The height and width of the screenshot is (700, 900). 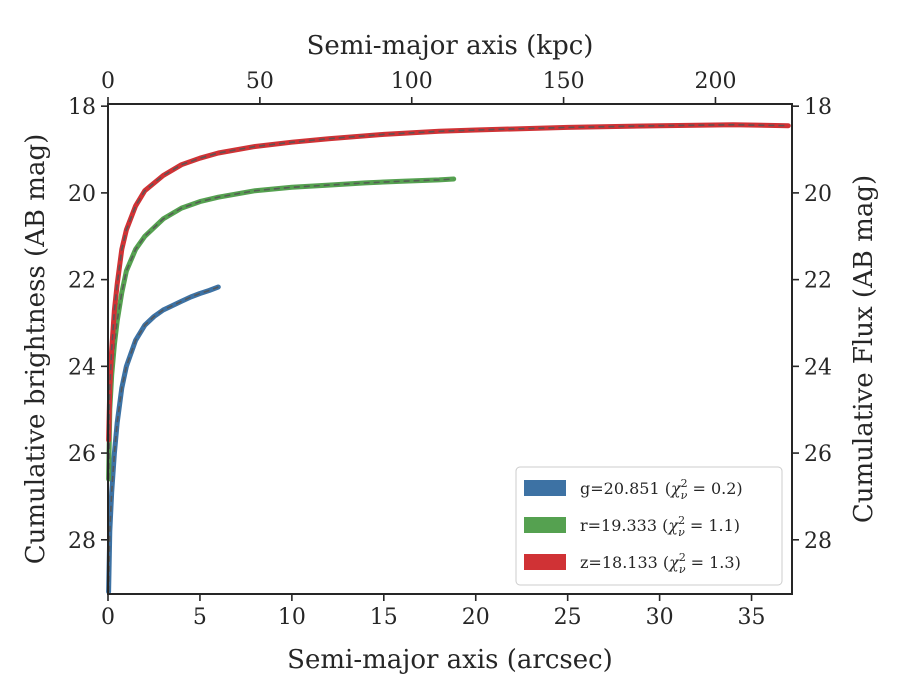 I want to click on legend-entry-z: z=18.133 (χ2 ν = 1.3), so click(x=660, y=563).